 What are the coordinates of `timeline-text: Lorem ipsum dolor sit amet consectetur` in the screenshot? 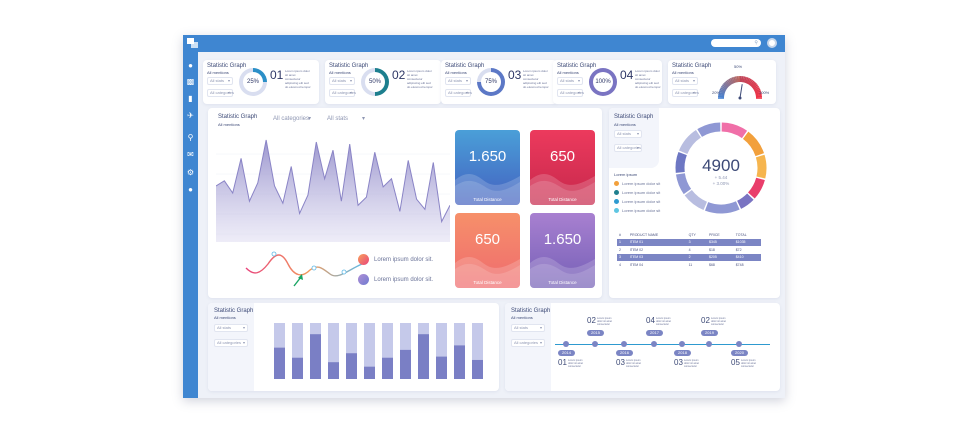 It's located at (719, 321).